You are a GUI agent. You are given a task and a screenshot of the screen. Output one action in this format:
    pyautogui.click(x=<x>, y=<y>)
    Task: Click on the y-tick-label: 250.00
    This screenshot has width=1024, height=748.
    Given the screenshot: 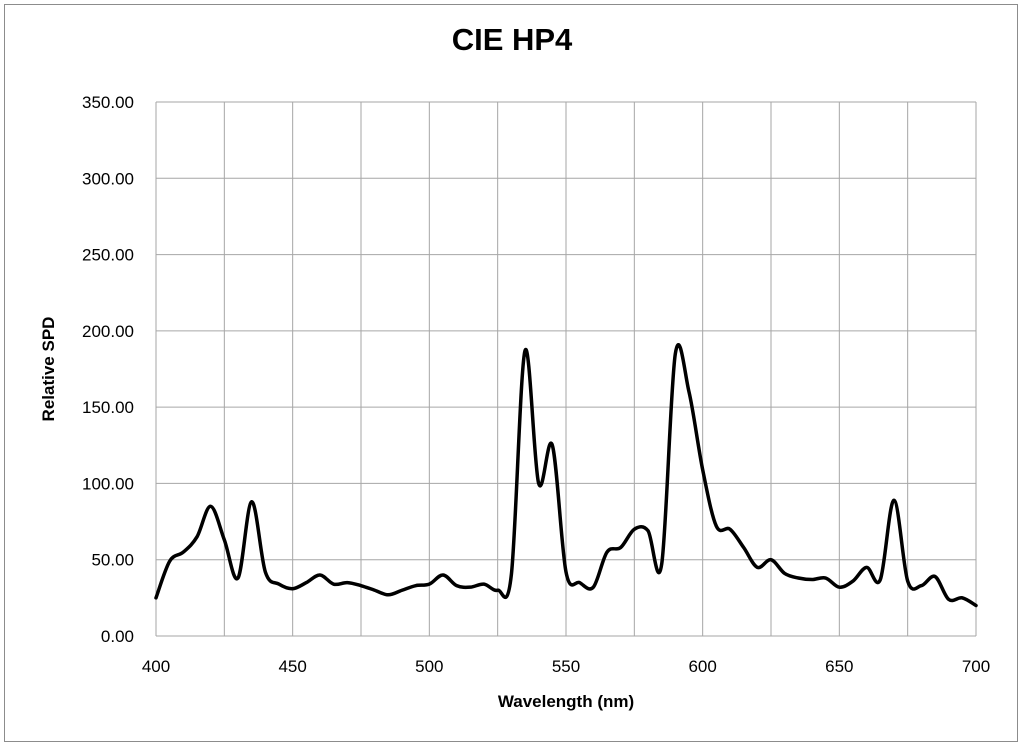 What is the action you would take?
    pyautogui.click(x=108, y=255)
    